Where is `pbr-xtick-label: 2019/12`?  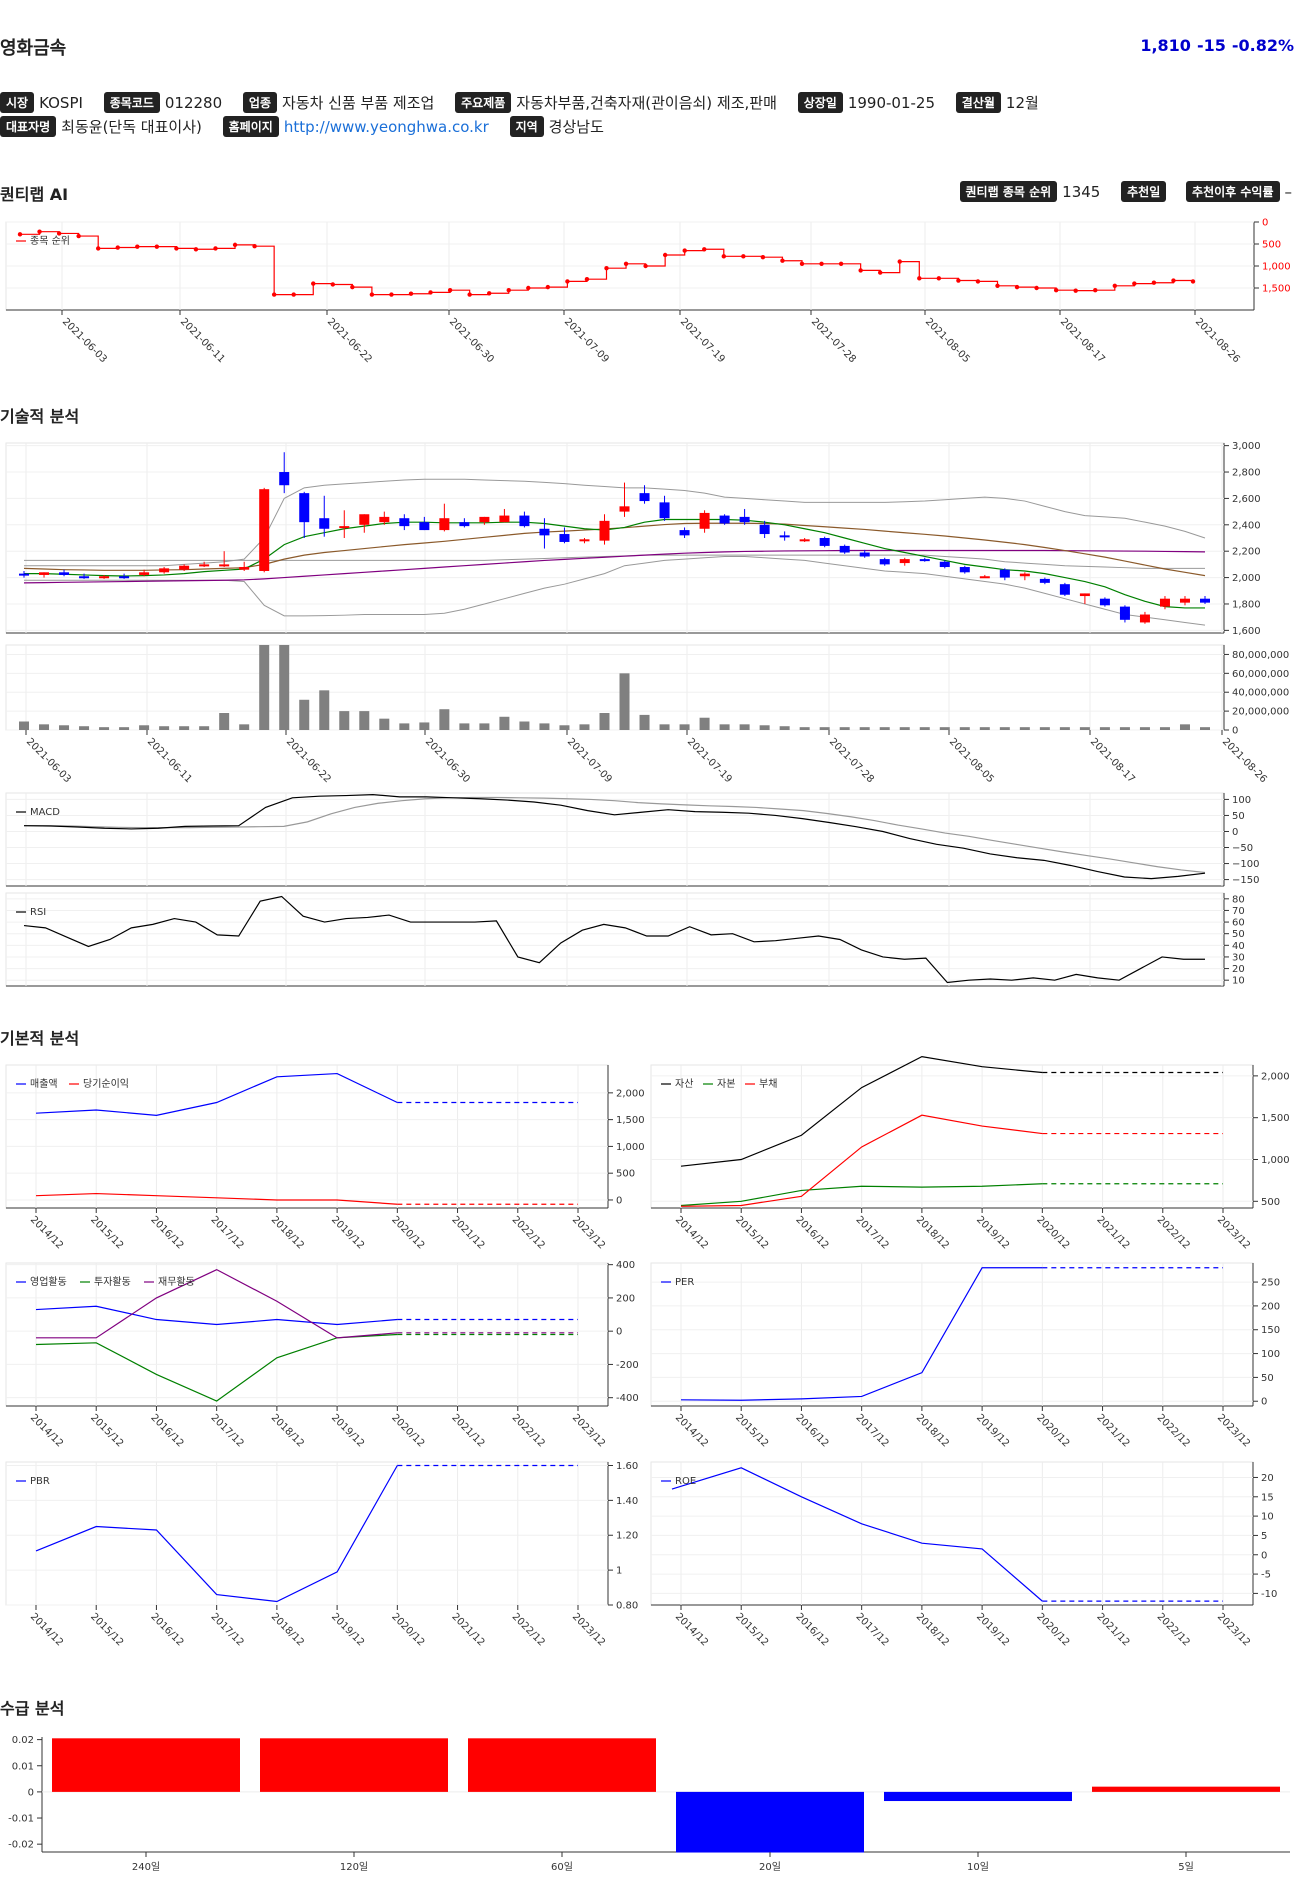
pbr-xtick-label: 2019/12 is located at coordinates (347, 1629).